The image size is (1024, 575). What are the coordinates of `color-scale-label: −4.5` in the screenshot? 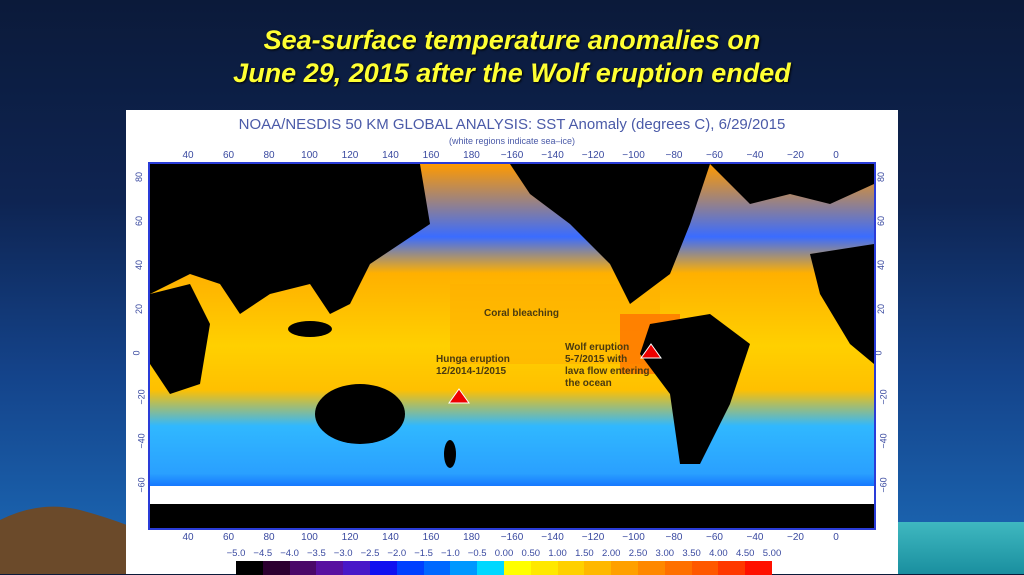 It's located at (263, 553).